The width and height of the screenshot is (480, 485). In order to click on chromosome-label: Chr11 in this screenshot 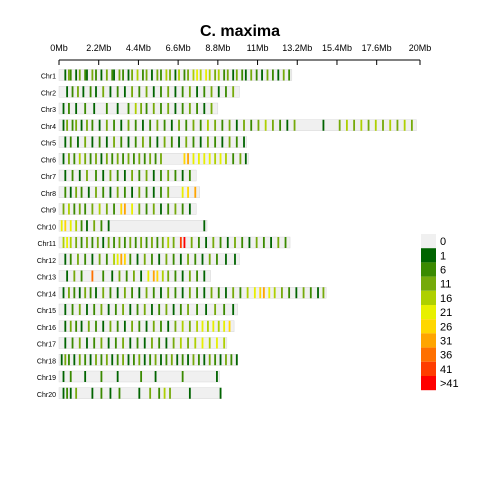, I will do `click(46, 244)`.